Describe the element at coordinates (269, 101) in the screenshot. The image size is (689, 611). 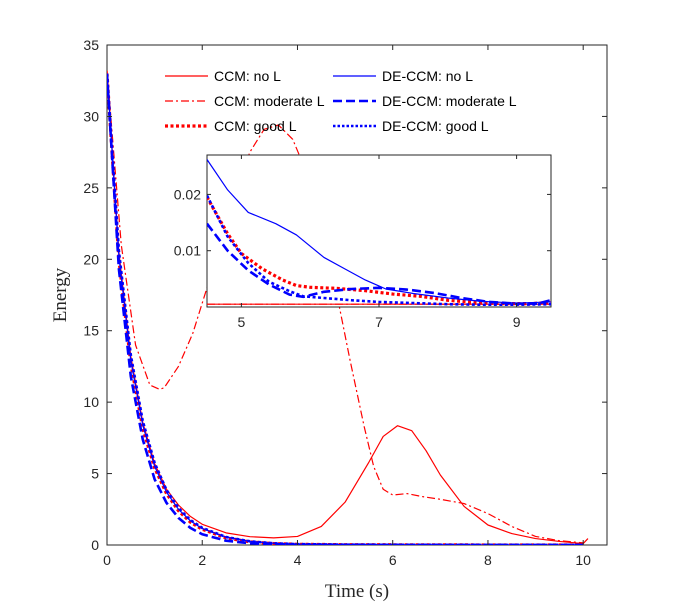
I see `legend-label-ccm-moderate-l: CCM: moderate L` at that location.